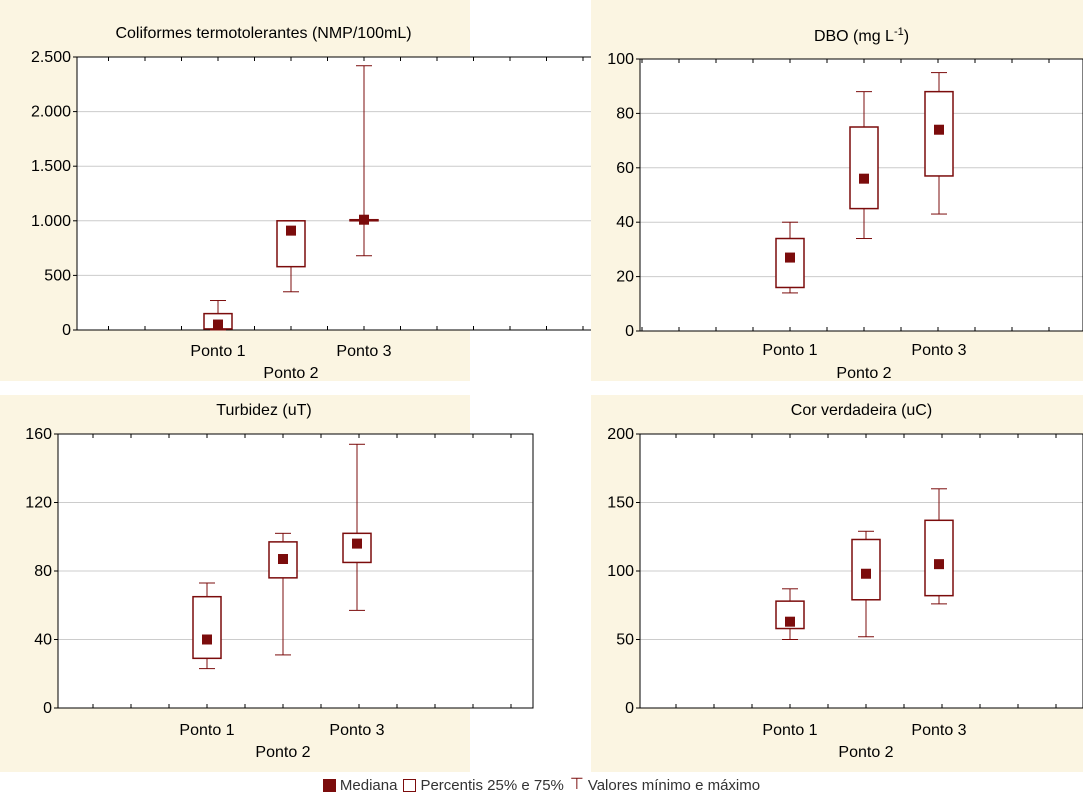  What do you see at coordinates (625, 277) in the screenshot?
I see `y-tick-label: 20` at bounding box center [625, 277].